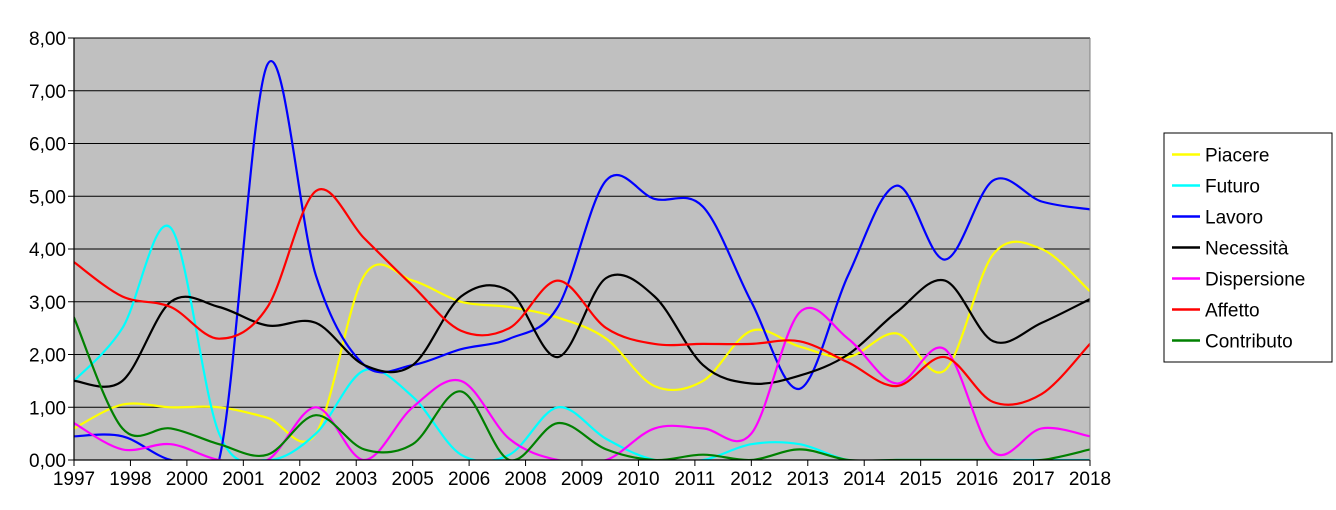 The image size is (1336, 510). What do you see at coordinates (921, 479) in the screenshot?
I see `x-tick-label: 2015` at bounding box center [921, 479].